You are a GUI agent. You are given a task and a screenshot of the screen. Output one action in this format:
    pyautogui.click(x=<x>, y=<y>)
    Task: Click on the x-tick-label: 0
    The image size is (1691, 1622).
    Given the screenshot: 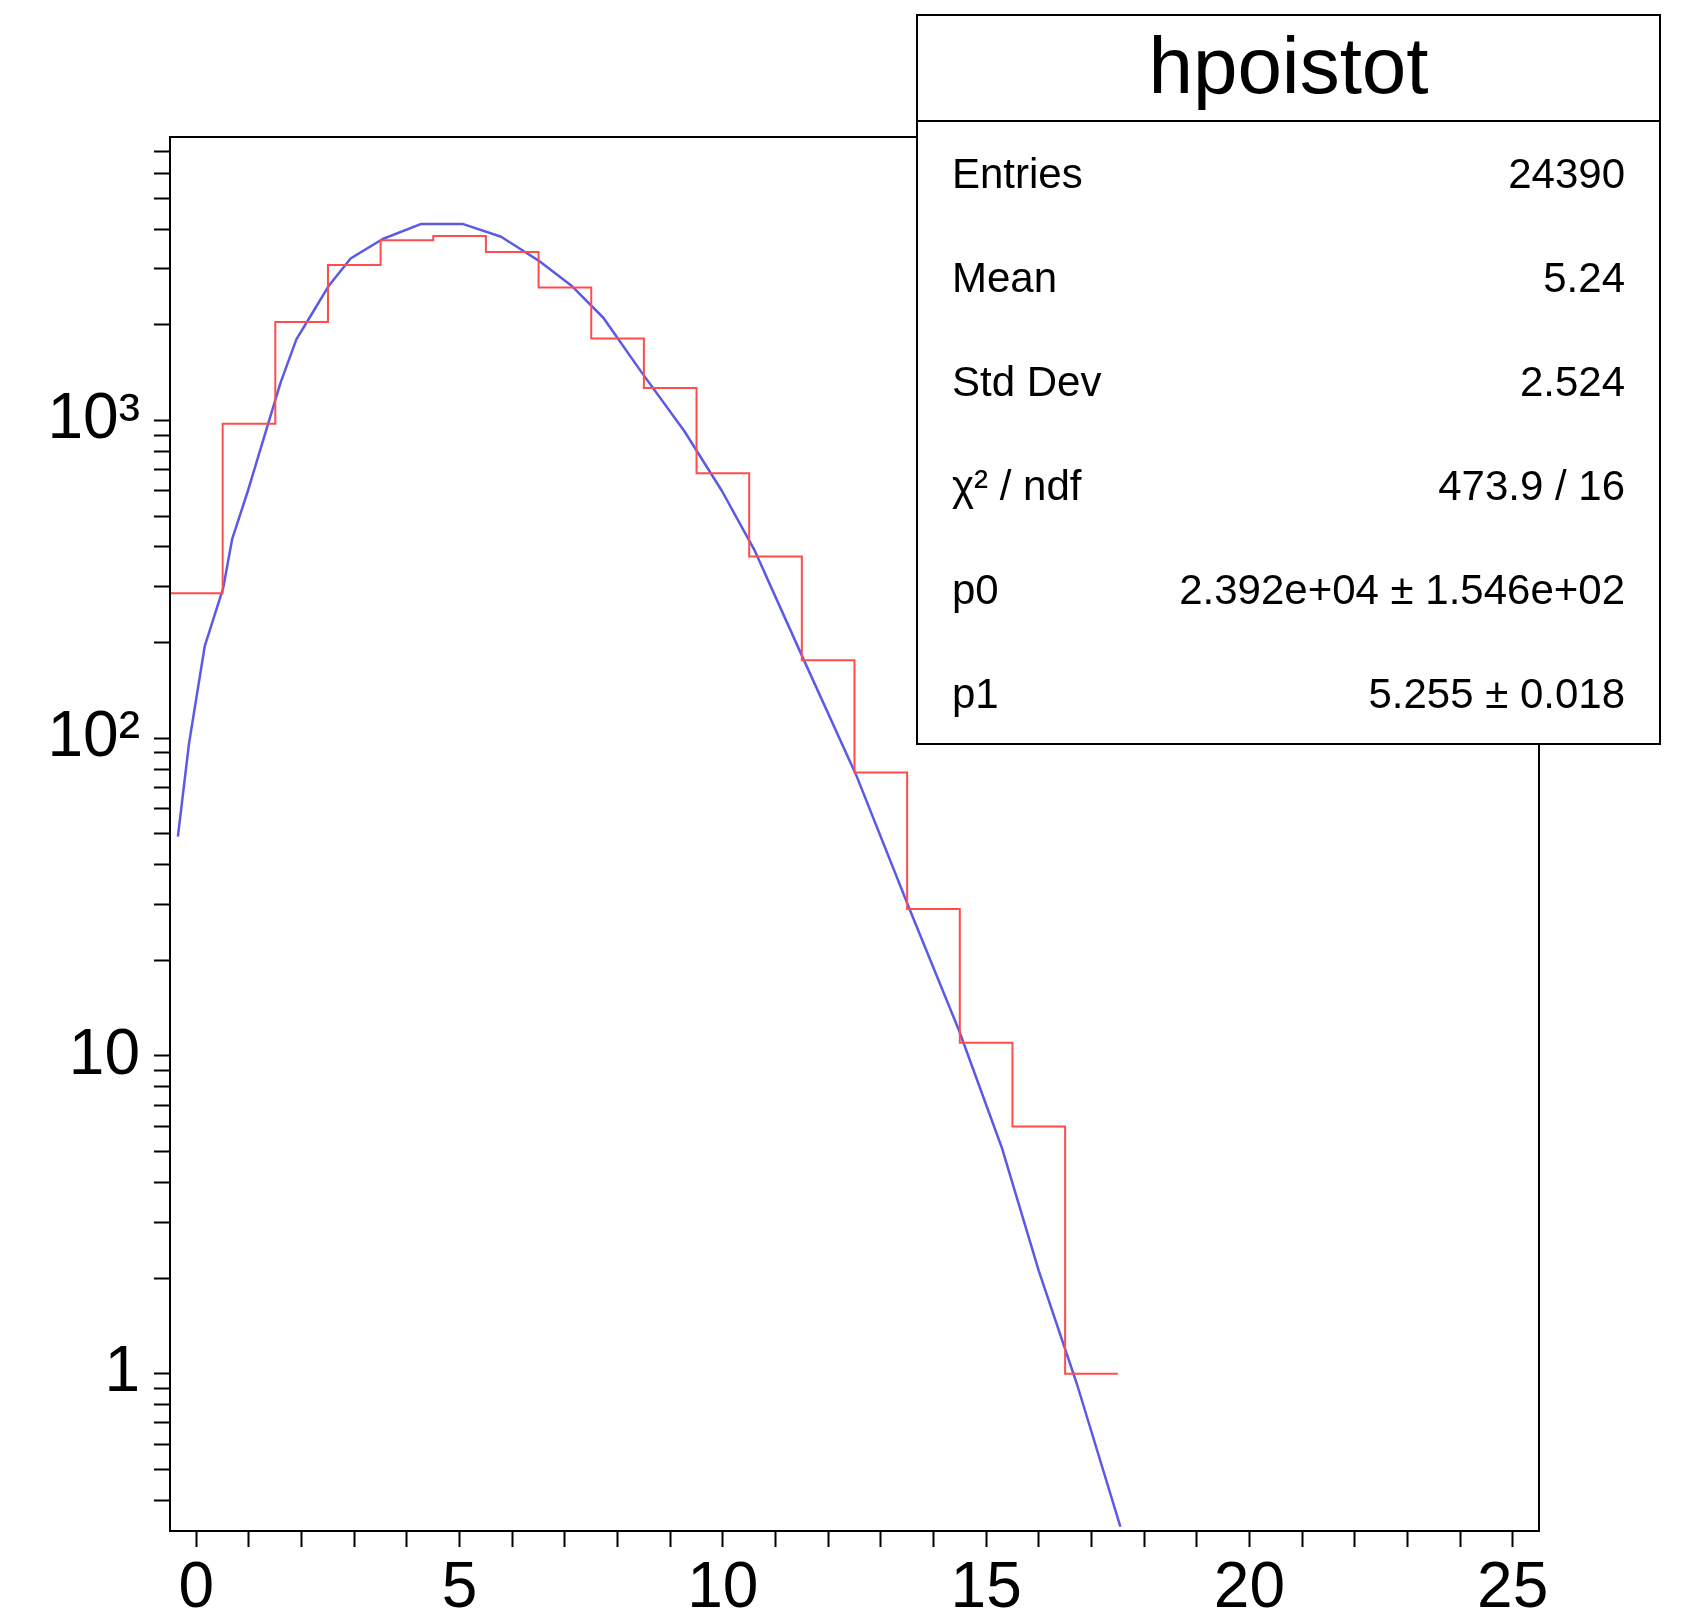 What is the action you would take?
    pyautogui.click(x=196, y=1585)
    